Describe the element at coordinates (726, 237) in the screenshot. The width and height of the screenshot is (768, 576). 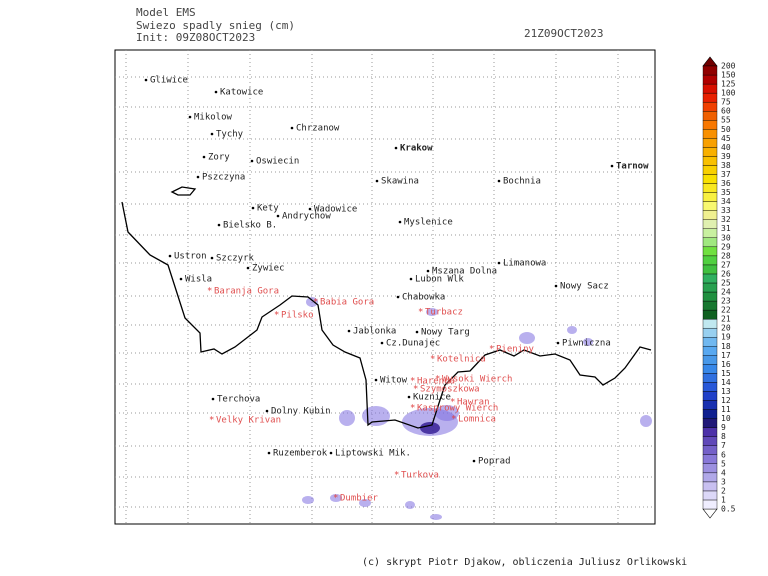
I see `colorbar-label: 30` at that location.